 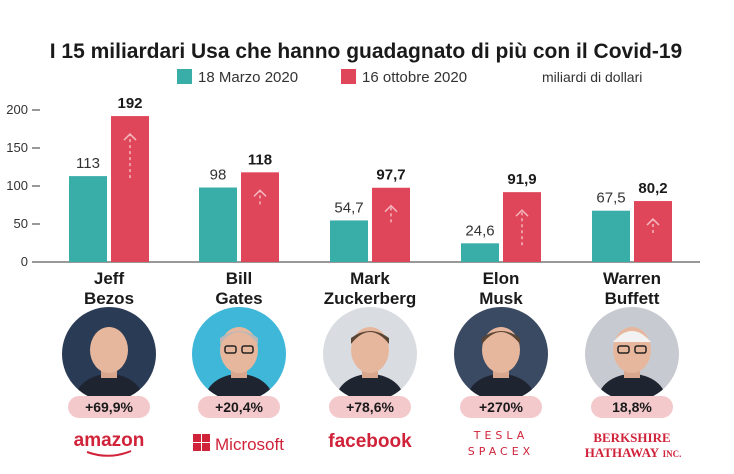 I want to click on data-label-series1: 113, so click(x=88, y=163).